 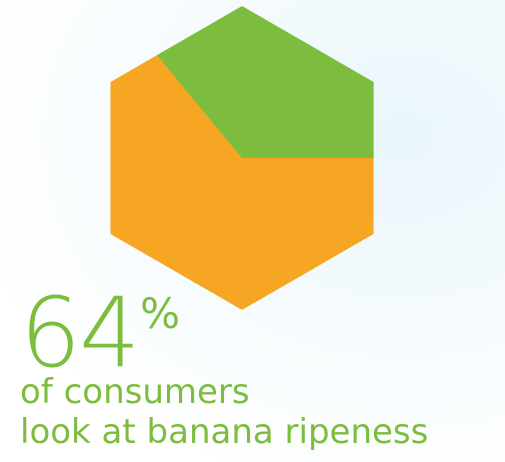 I want to click on stat-value: 64%, so click(x=100, y=333).